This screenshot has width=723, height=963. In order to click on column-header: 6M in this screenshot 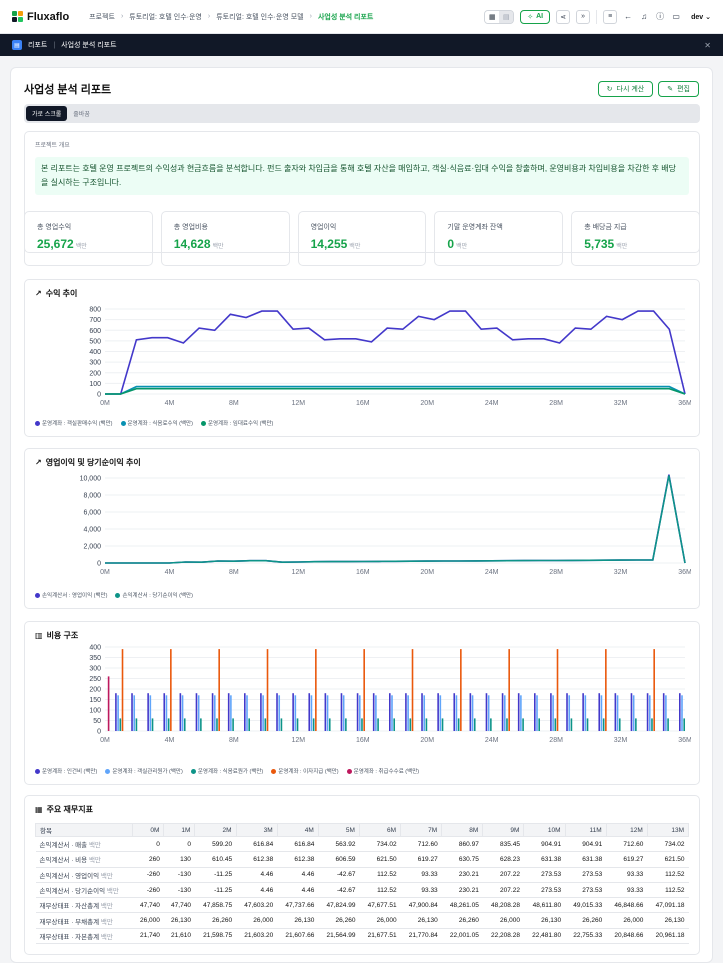, I will do `click(380, 830)`.